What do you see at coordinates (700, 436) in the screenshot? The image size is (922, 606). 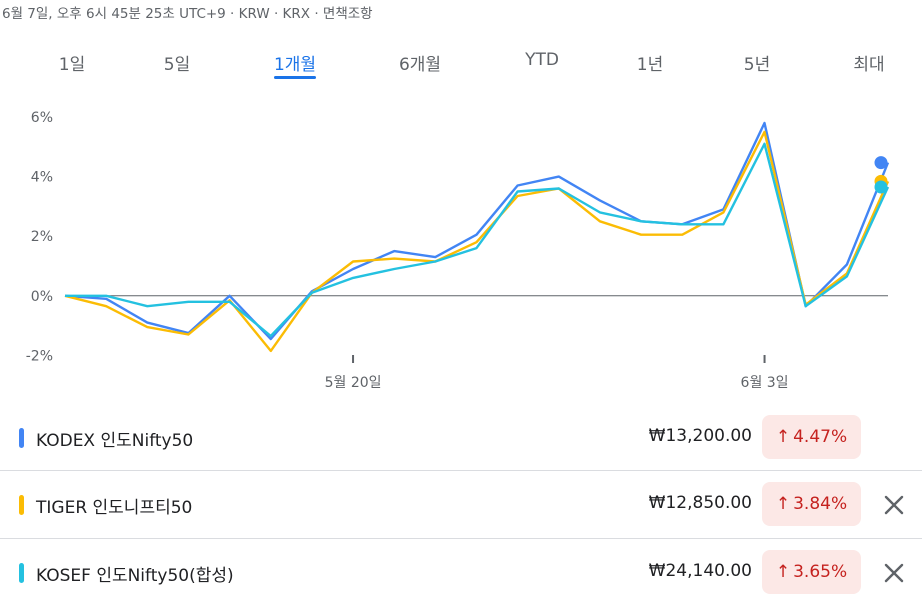 I see `security-price: ₩13,200.00` at bounding box center [700, 436].